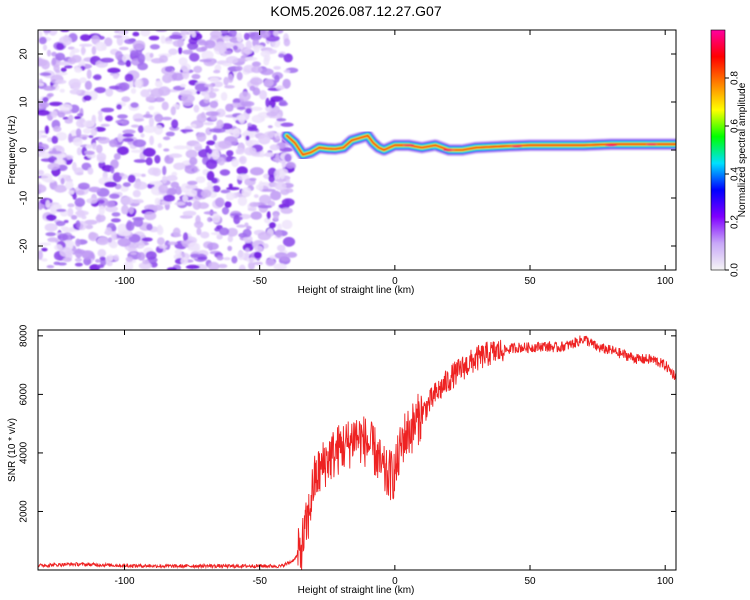 This screenshot has width=750, height=600. What do you see at coordinates (24, 150) in the screenshot?
I see `spectrogram-y-tick-label: 0` at bounding box center [24, 150].